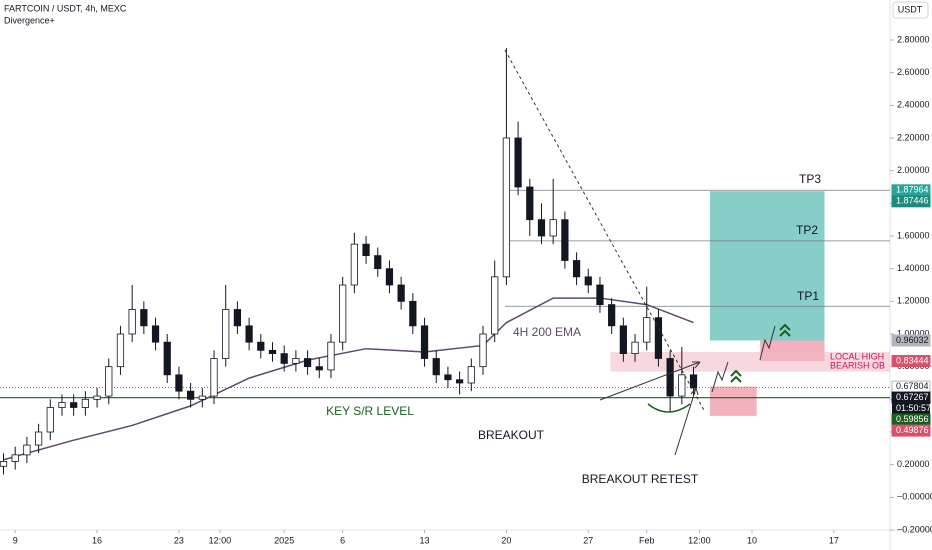  I want to click on y-tick-label: −0.00000, so click(914, 497).